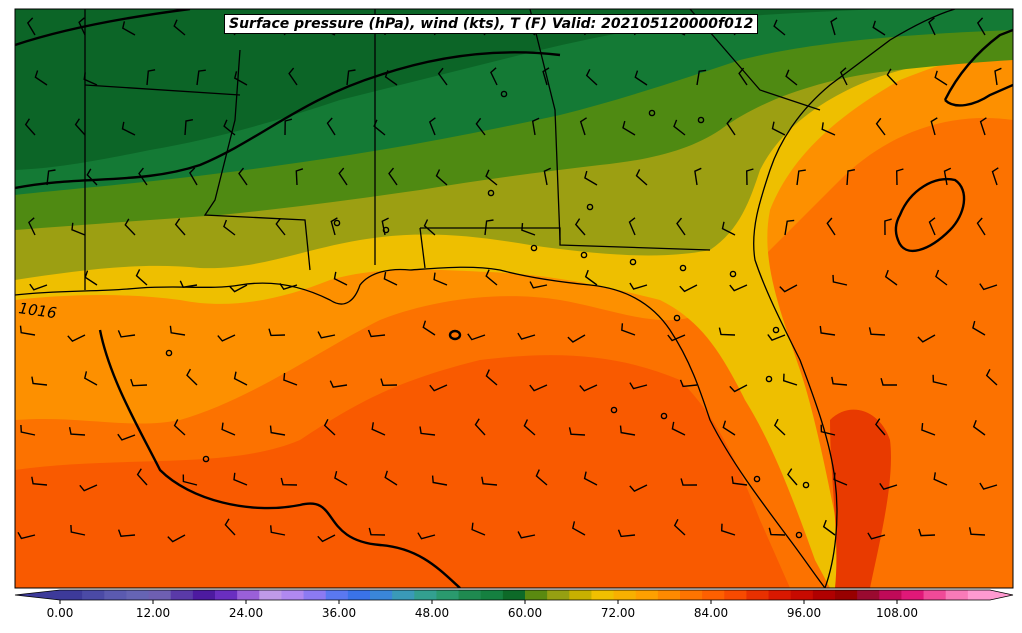 The height and width of the screenshot is (633, 1022). What do you see at coordinates (153, 613) in the screenshot?
I see `colorbar-tick-label: 12.00` at bounding box center [153, 613].